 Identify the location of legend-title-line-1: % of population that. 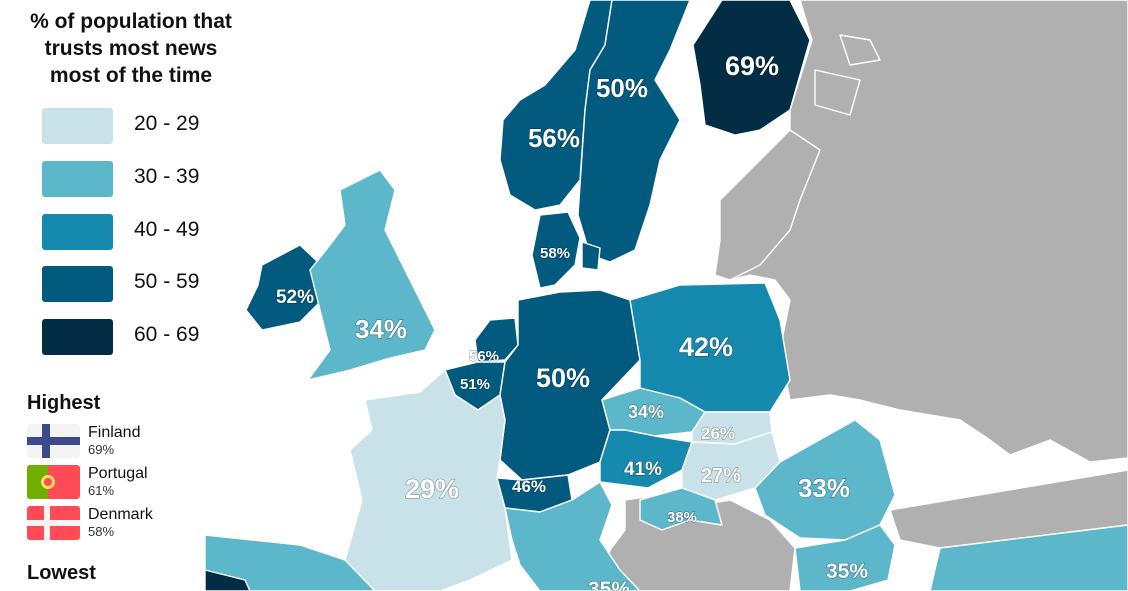
(131, 21).